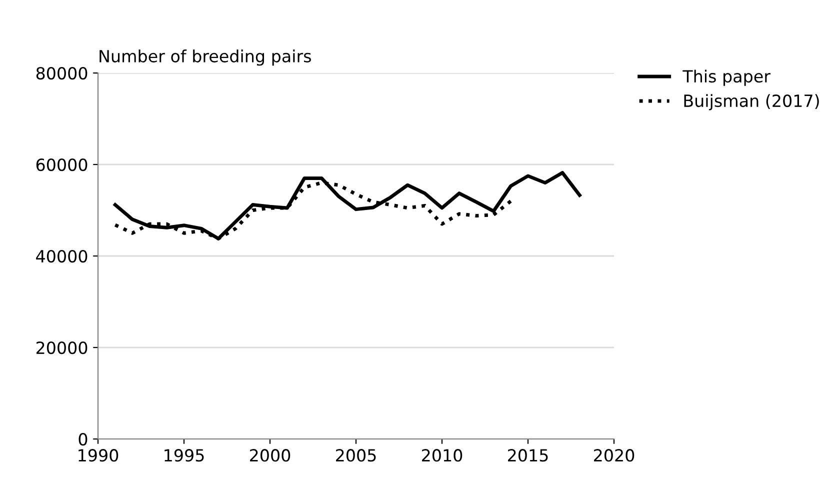 This screenshot has width=829, height=497. What do you see at coordinates (98, 455) in the screenshot?
I see `x-tick-label: 1990` at bounding box center [98, 455].